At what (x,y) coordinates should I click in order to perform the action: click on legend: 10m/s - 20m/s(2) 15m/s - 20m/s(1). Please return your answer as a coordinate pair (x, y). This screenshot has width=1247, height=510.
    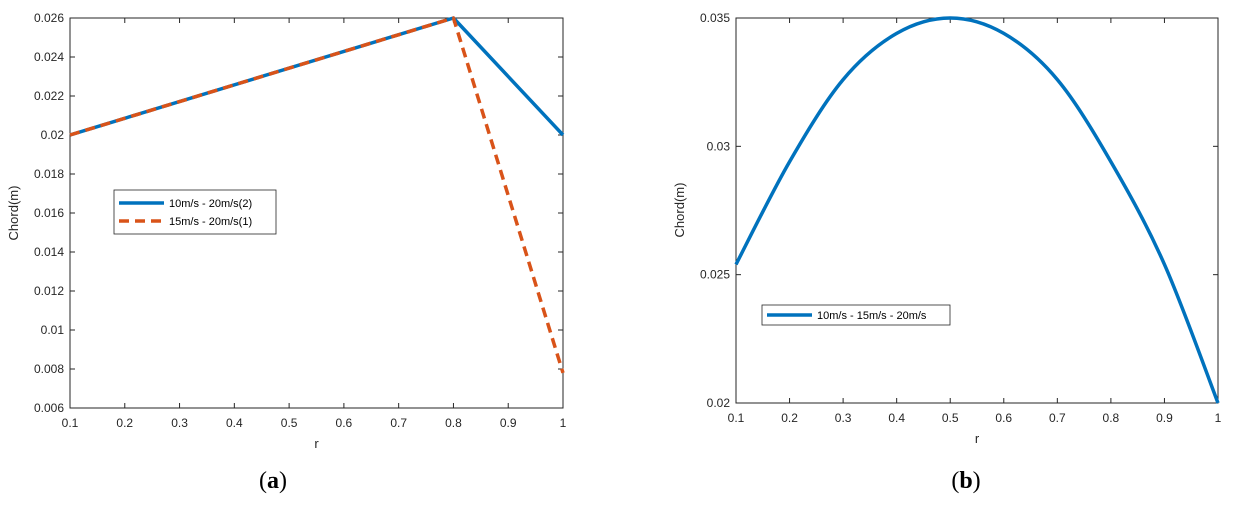
    Looking at the image, I should click on (195, 212).